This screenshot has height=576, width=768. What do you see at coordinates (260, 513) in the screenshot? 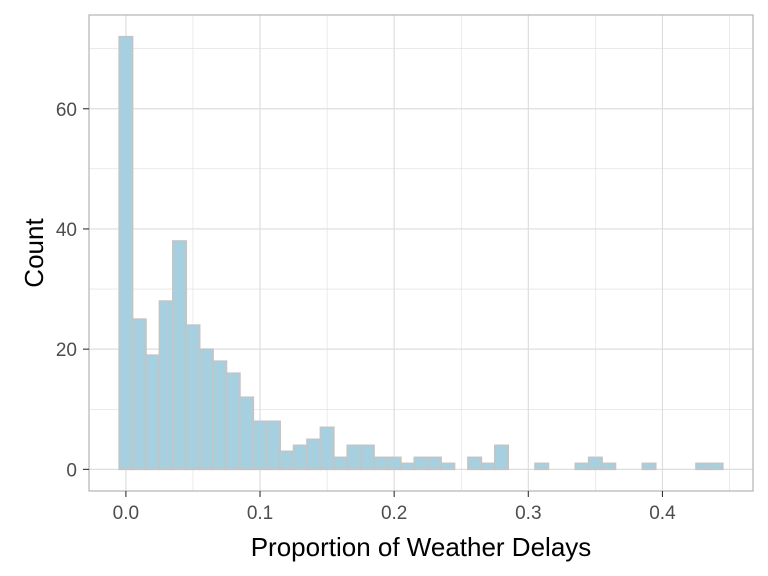
I see `x-tick-label: 0.1` at bounding box center [260, 513].